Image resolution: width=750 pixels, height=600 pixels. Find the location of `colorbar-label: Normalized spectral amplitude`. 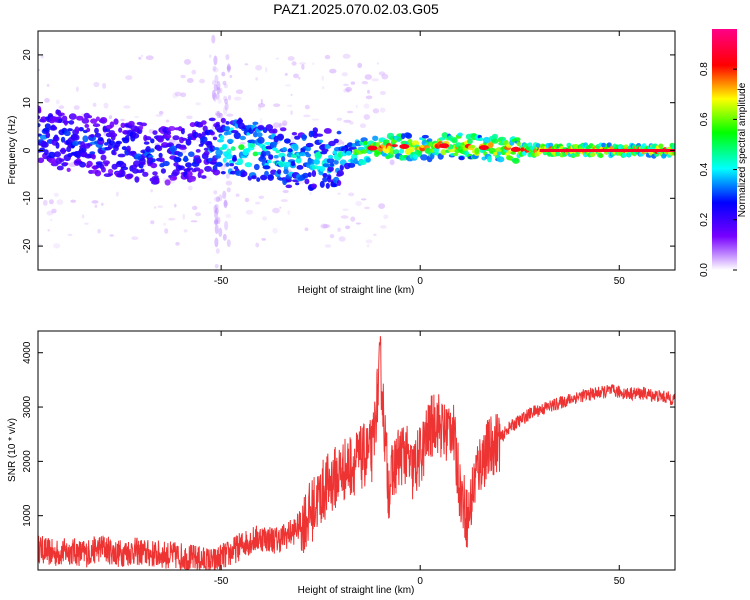

colorbar-label: Normalized spectral amplitude is located at coordinates (742, 149).